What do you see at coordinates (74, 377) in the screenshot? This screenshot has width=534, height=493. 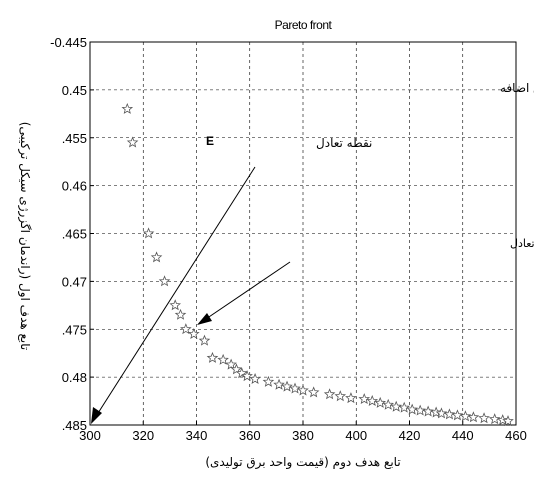 I see `y-tick-label: 0.48` at bounding box center [74, 377].